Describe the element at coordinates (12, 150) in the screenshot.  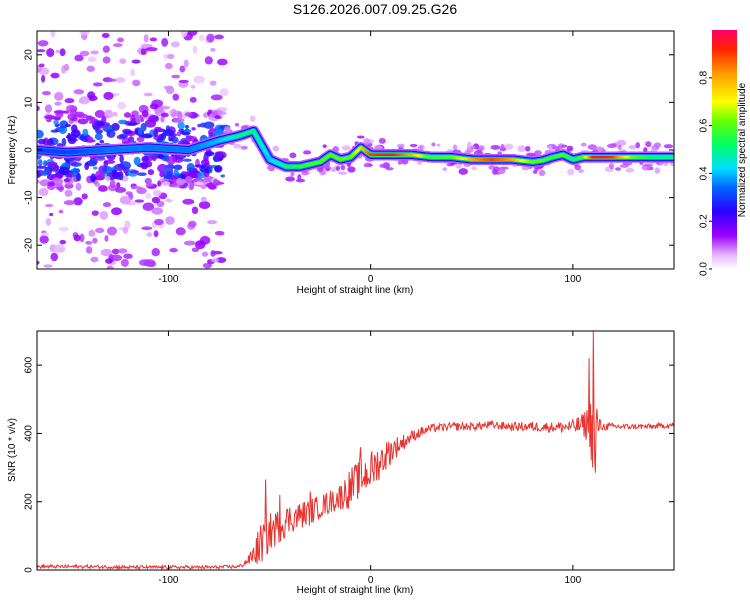
I see `spectrogram-y-label: Frequency (Hz)` at that location.